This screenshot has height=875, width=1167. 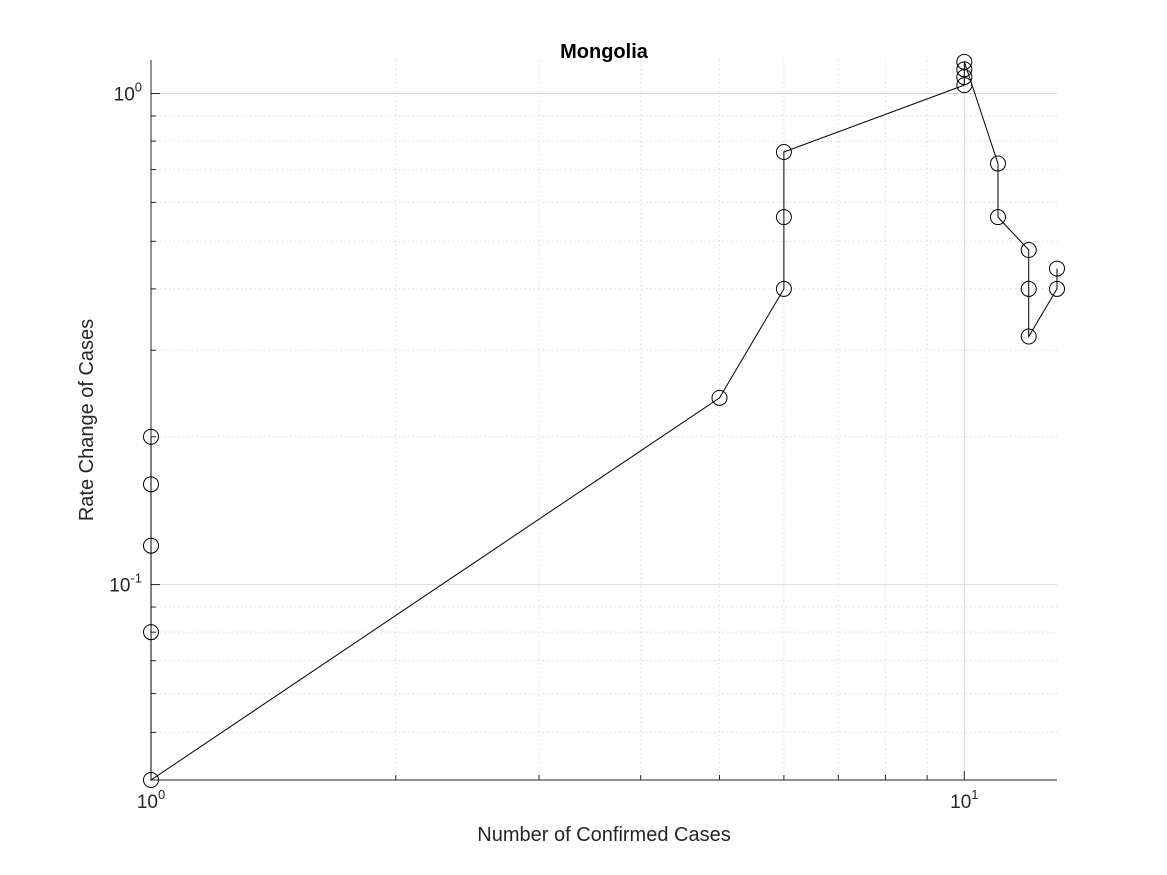 What do you see at coordinates (151, 800) in the screenshot?
I see `x-tick-label: 10⁰` at bounding box center [151, 800].